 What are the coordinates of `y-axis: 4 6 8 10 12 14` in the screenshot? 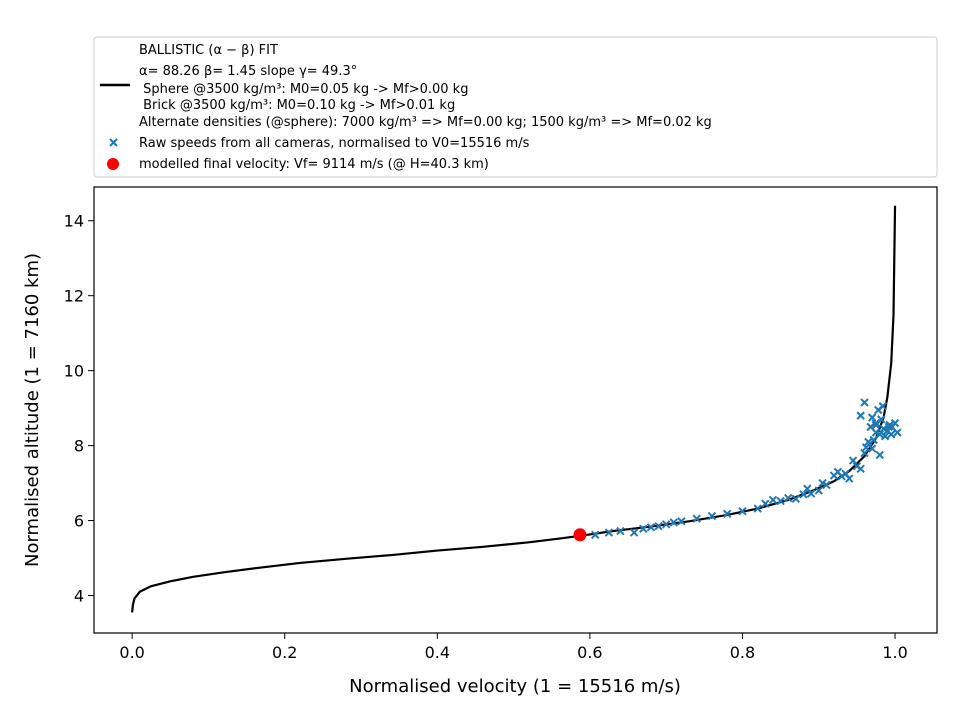 It's located at (79, 409).